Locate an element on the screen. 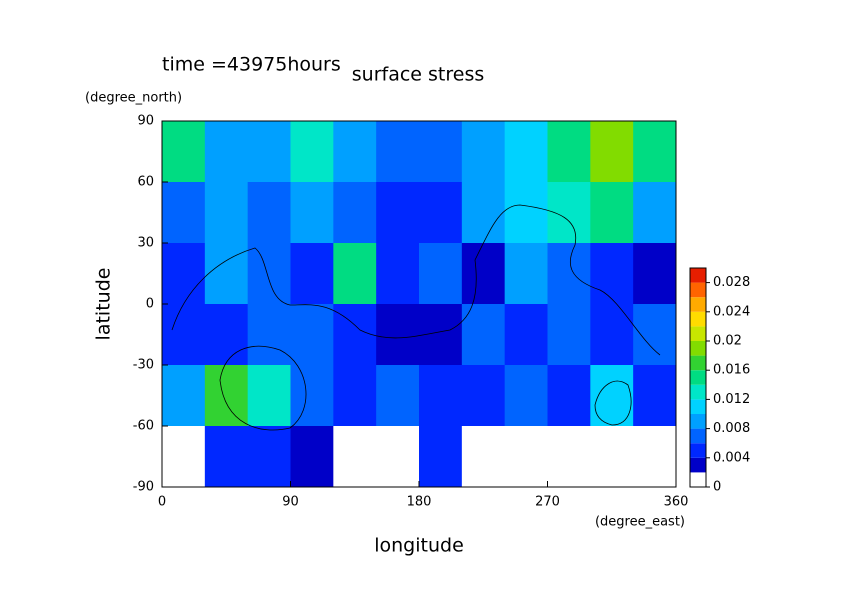 This screenshot has width=842, height=595. x-tick-label: 0 is located at coordinates (162, 502).